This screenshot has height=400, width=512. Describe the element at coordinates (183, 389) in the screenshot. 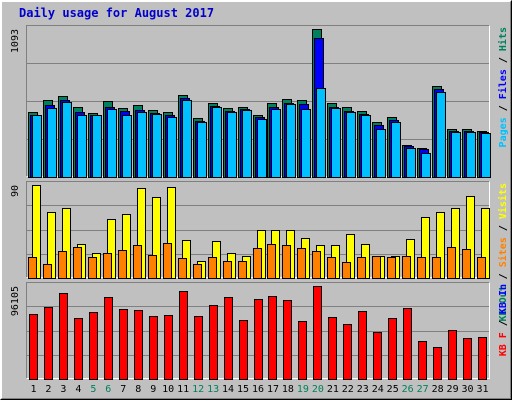

I see `day-label: 11` at that location.